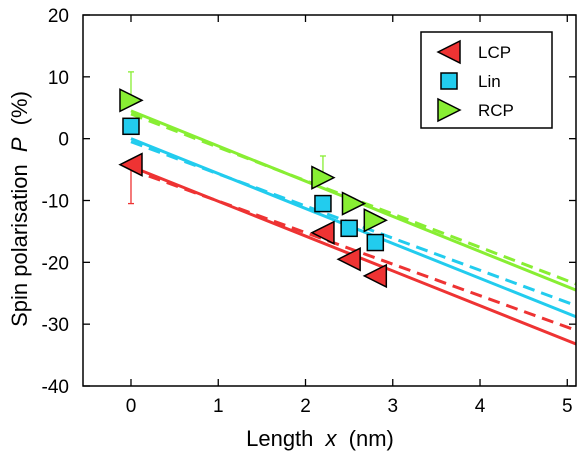  What do you see at coordinates (63, 140) in the screenshot?
I see `y-tick-label: 0` at bounding box center [63, 140].